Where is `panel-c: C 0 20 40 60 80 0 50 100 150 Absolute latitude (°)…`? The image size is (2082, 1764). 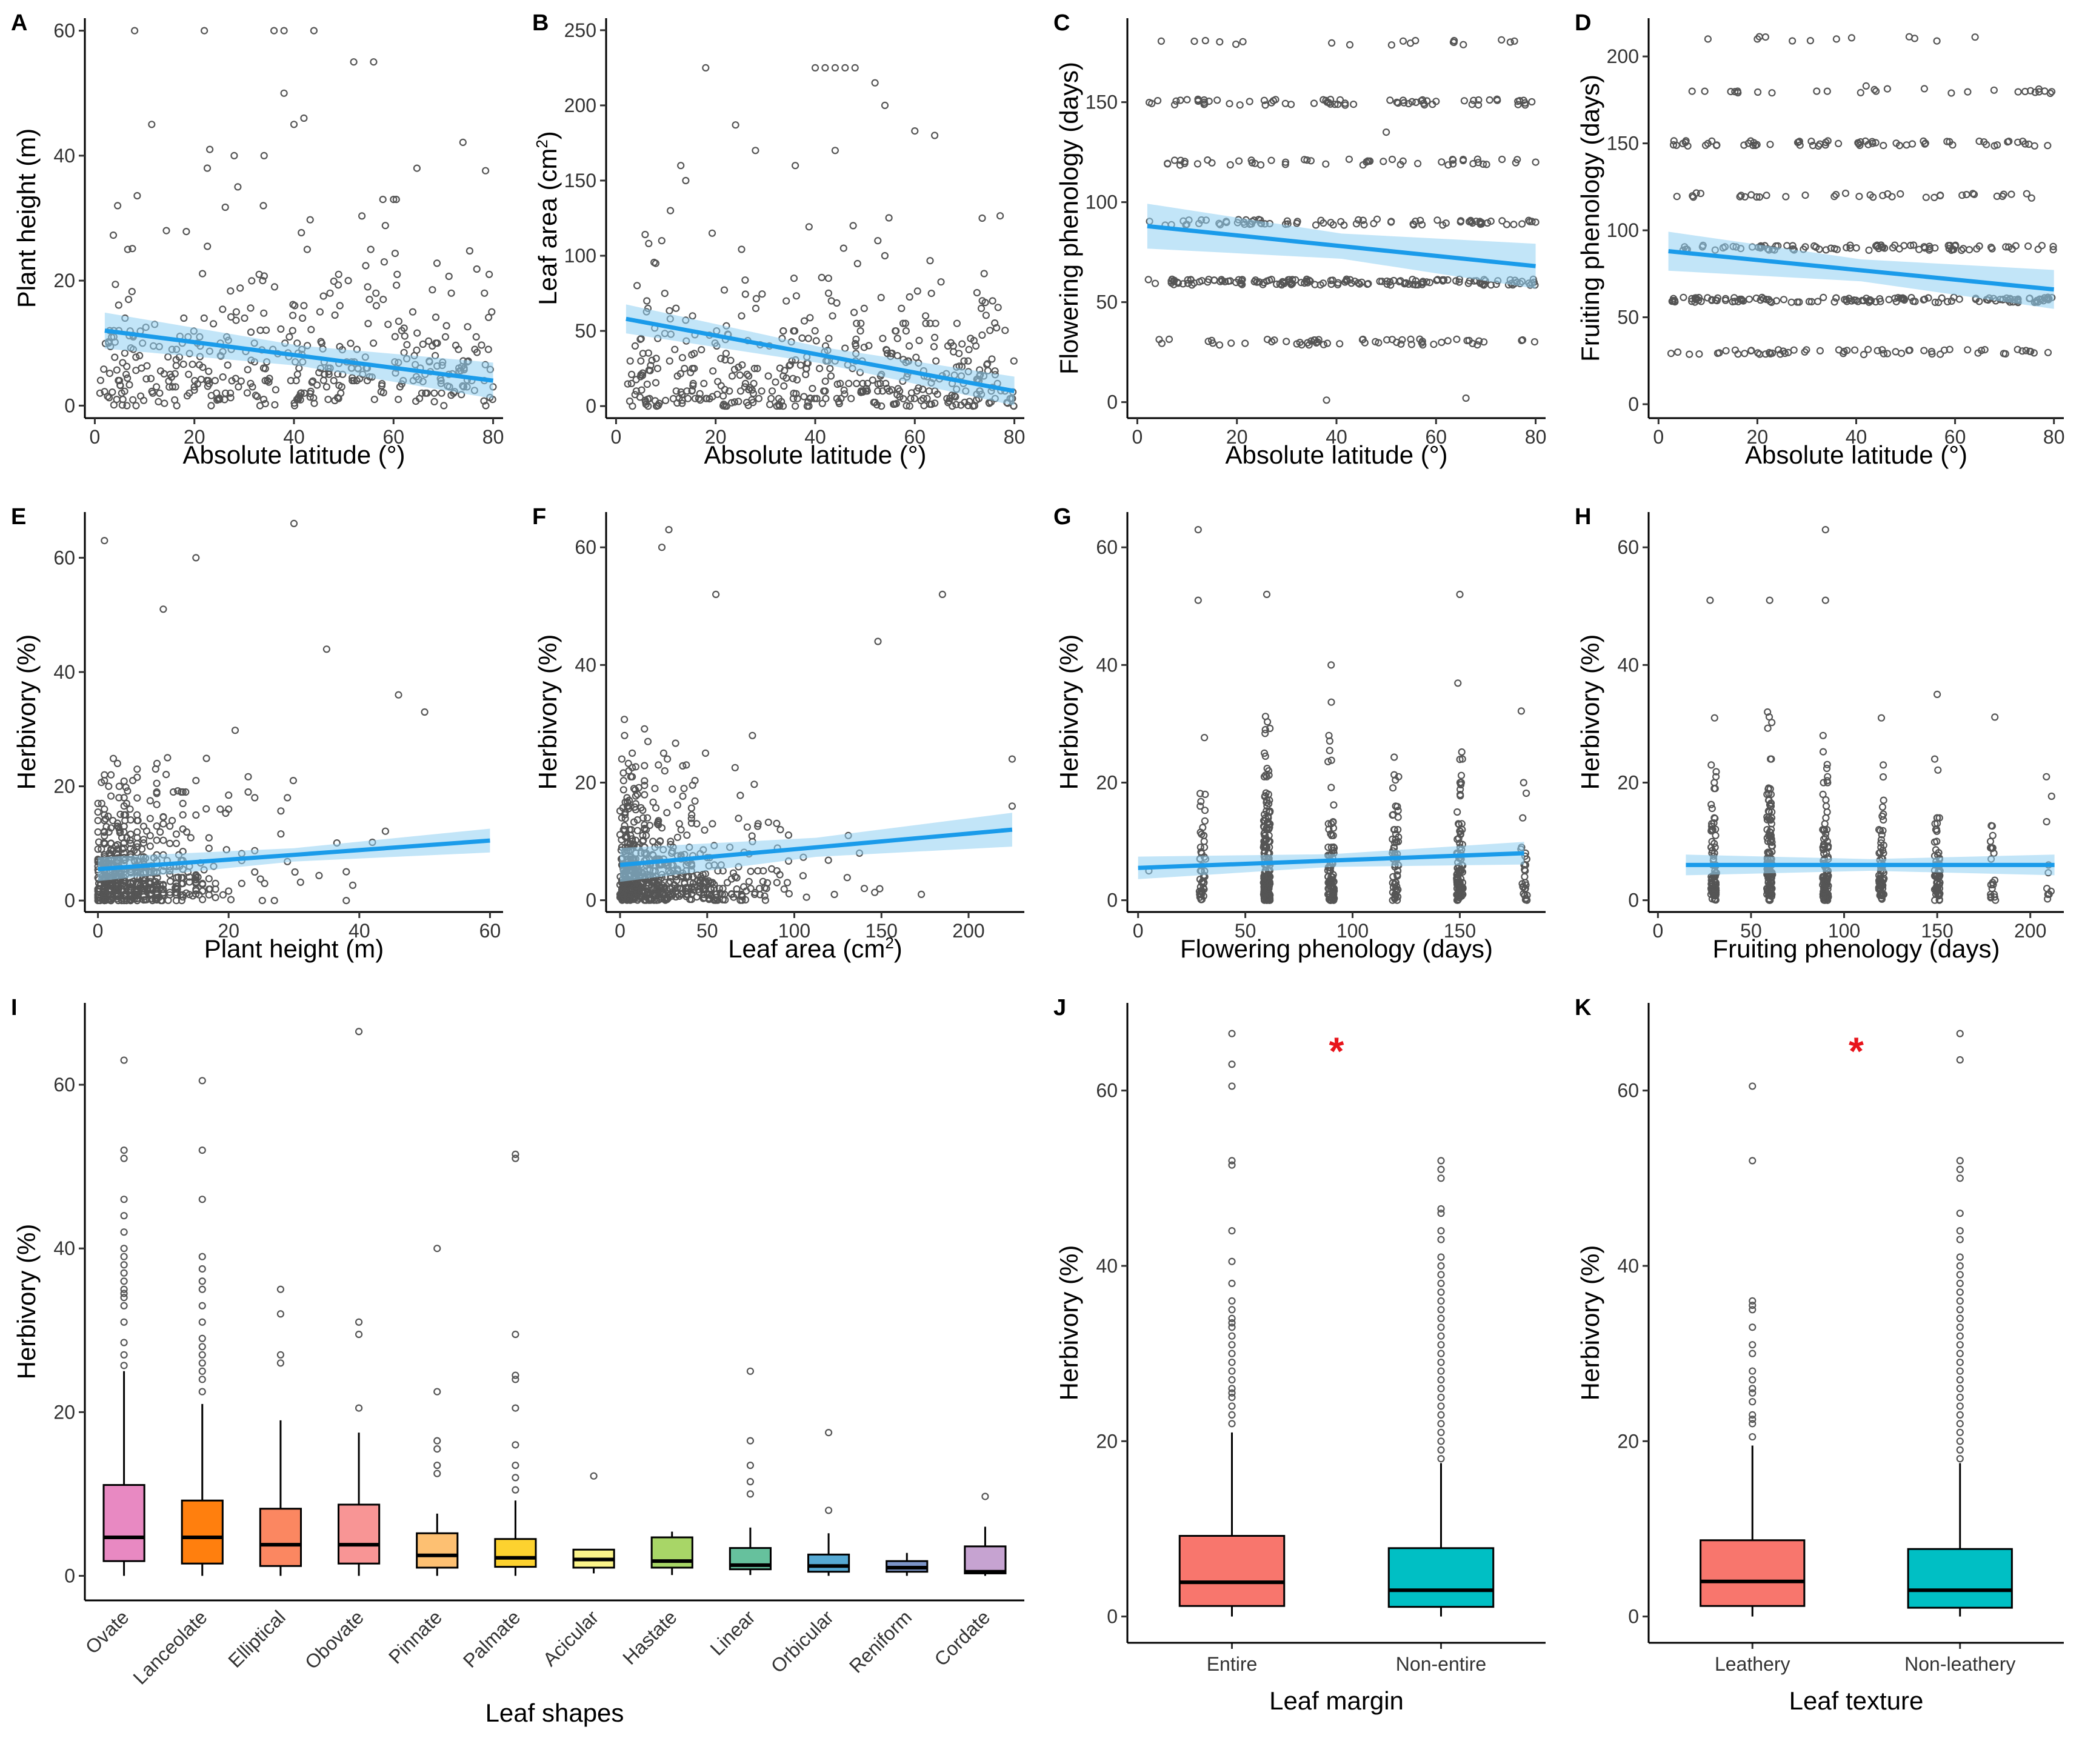 panel-c: C 0 20 40 60 80 0 50 100 150 Absolute latitude (°)… is located at coordinates (1303, 246).